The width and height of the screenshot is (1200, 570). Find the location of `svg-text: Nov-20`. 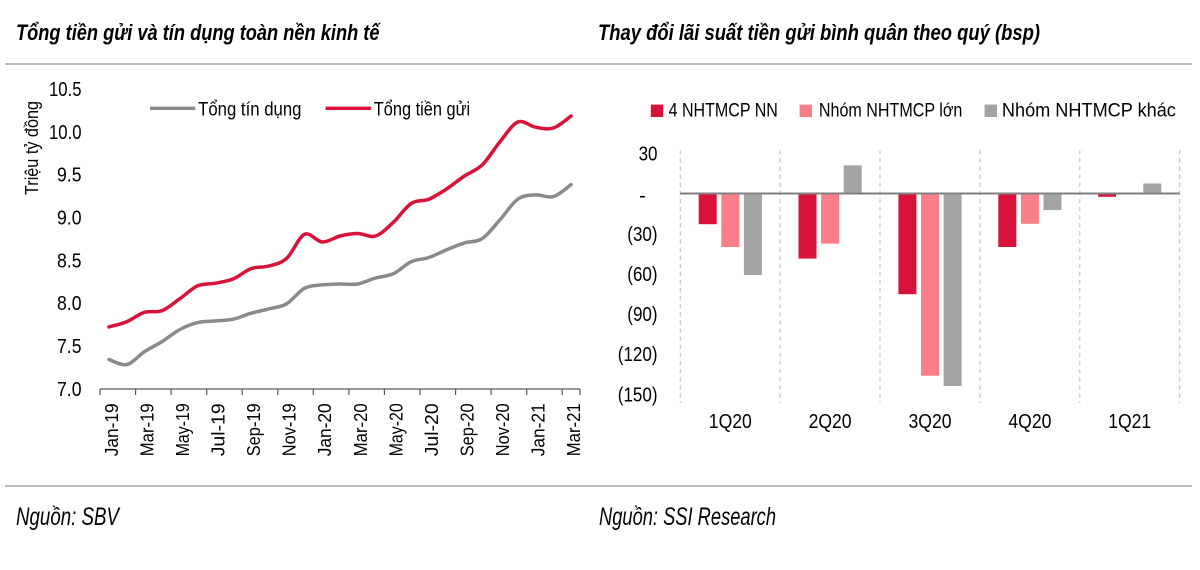

svg-text: Nov-20 is located at coordinates (502, 429).